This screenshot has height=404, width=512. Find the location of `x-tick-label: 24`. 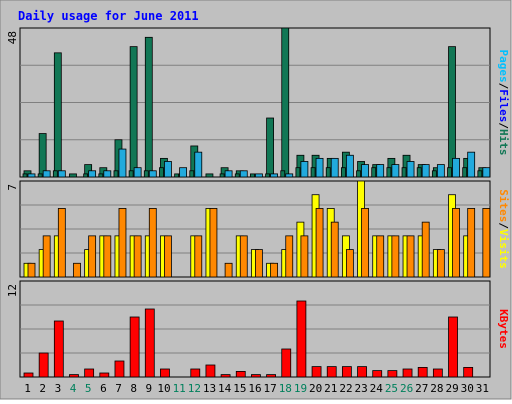

x-tick-label: 24 is located at coordinates (377, 388).